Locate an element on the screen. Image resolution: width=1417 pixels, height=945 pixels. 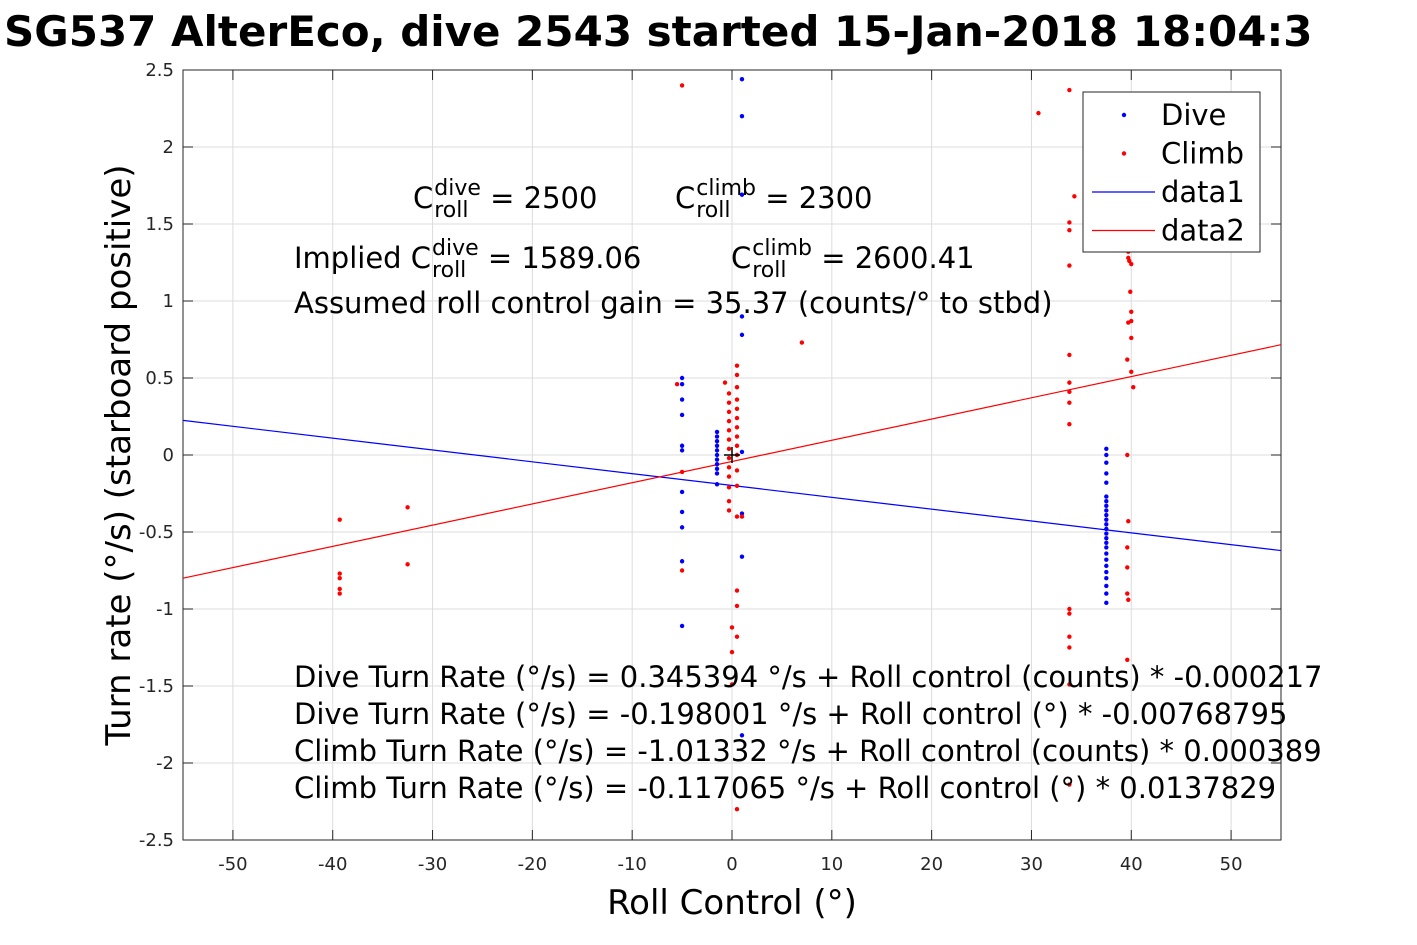
y-tick-label: -1.5 is located at coordinates (156, 686).